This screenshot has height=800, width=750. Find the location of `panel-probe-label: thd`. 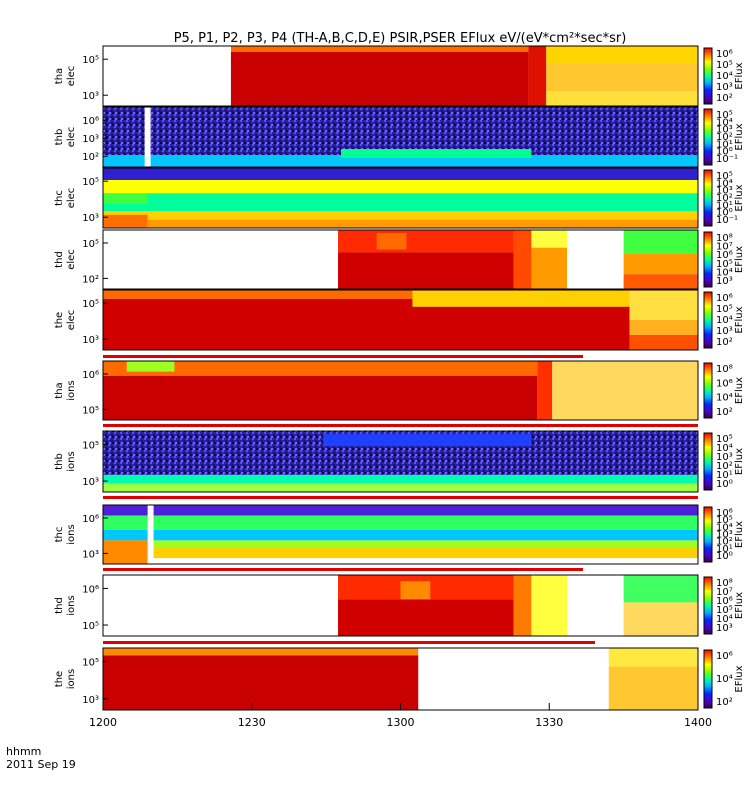

panel-probe-label: thd is located at coordinates (59, 605).